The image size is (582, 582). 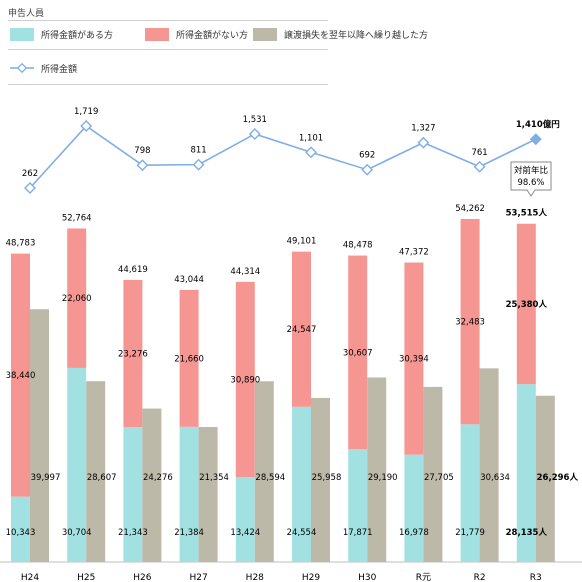 What do you see at coordinates (214, 478) in the screenshot?
I see `label-carryover-loss: 21,354` at bounding box center [214, 478].